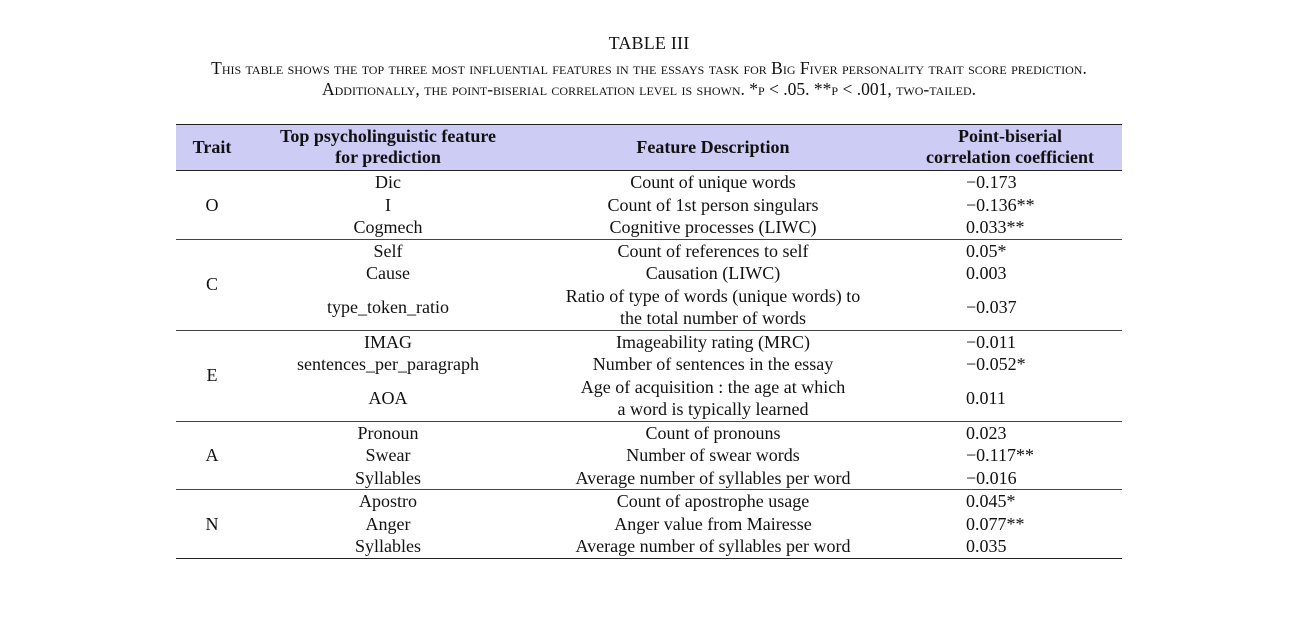 The width and height of the screenshot is (1298, 638). I want to click on correlation-cell: 0.033**, so click(995, 227).